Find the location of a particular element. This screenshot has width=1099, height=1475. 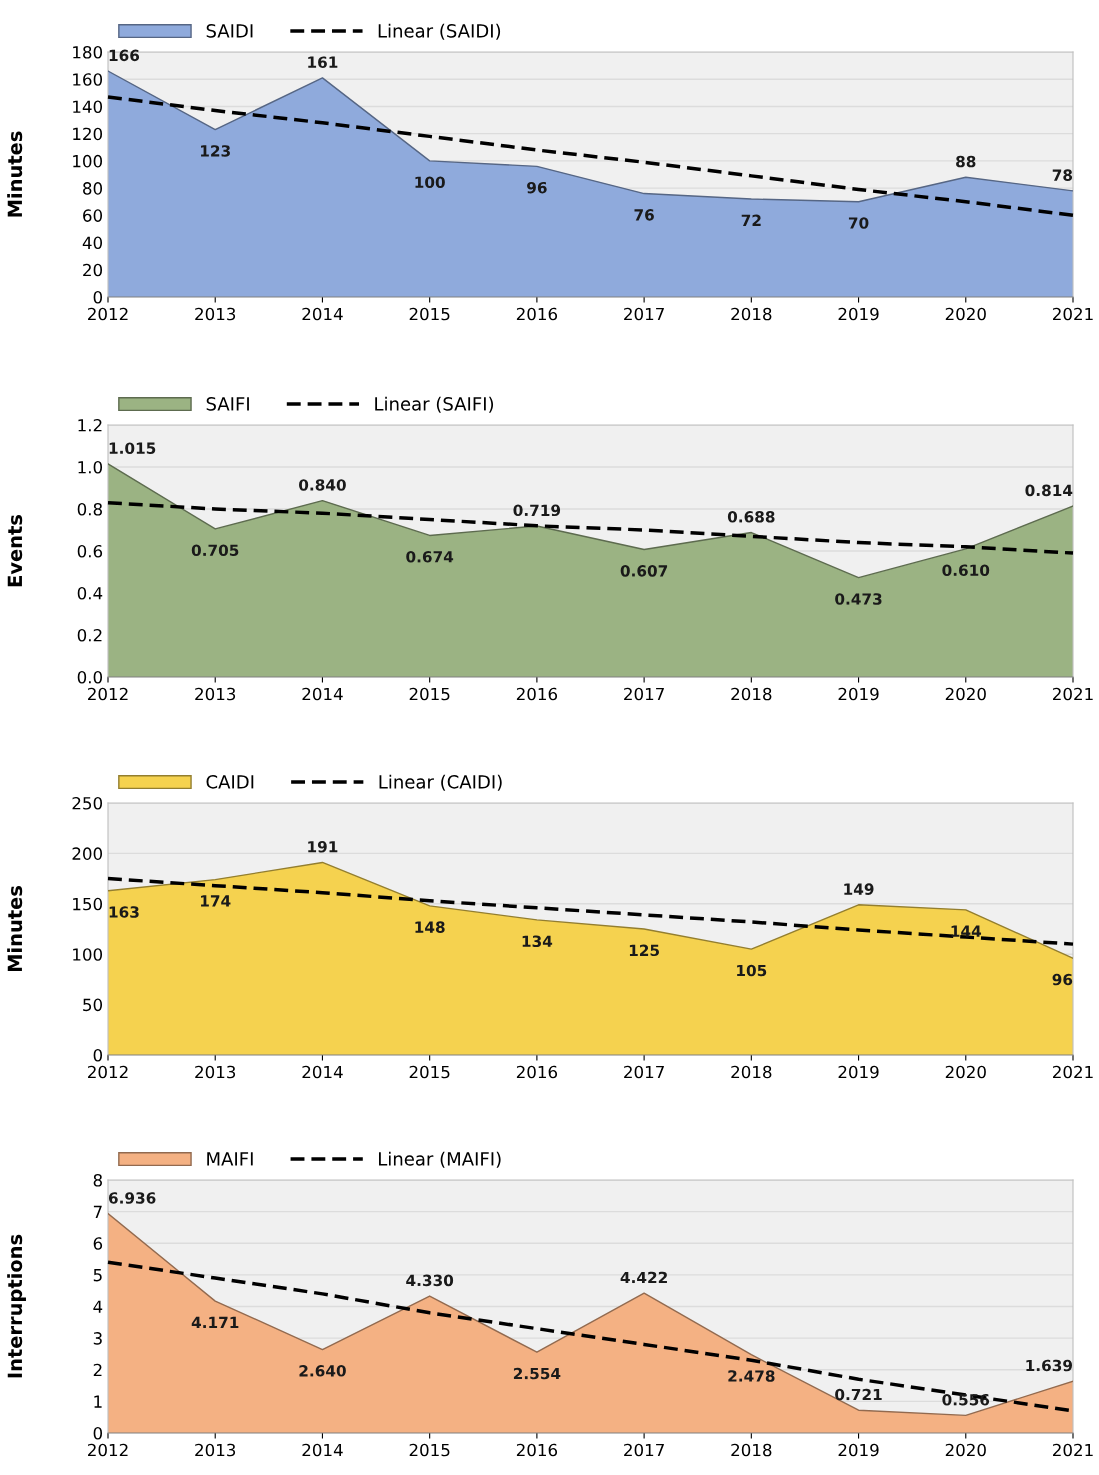

data-label: 163 is located at coordinates (124, 912).